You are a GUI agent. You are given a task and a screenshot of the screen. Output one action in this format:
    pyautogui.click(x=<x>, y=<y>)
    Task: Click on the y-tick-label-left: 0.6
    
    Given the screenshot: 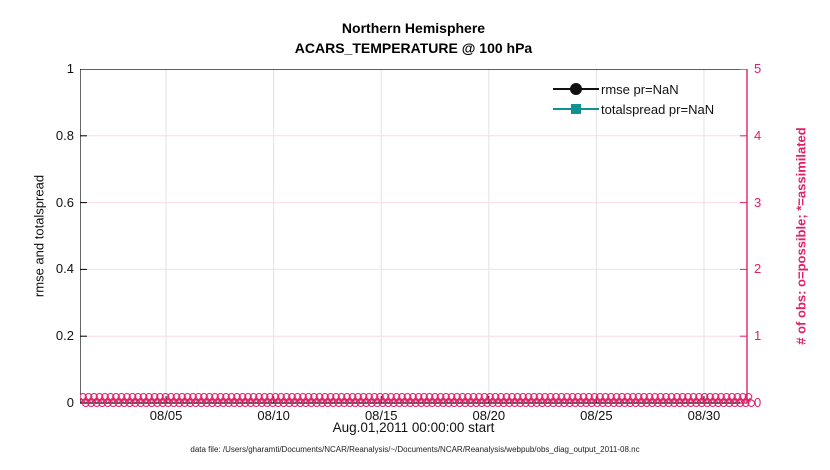 What is the action you would take?
    pyautogui.click(x=64, y=202)
    